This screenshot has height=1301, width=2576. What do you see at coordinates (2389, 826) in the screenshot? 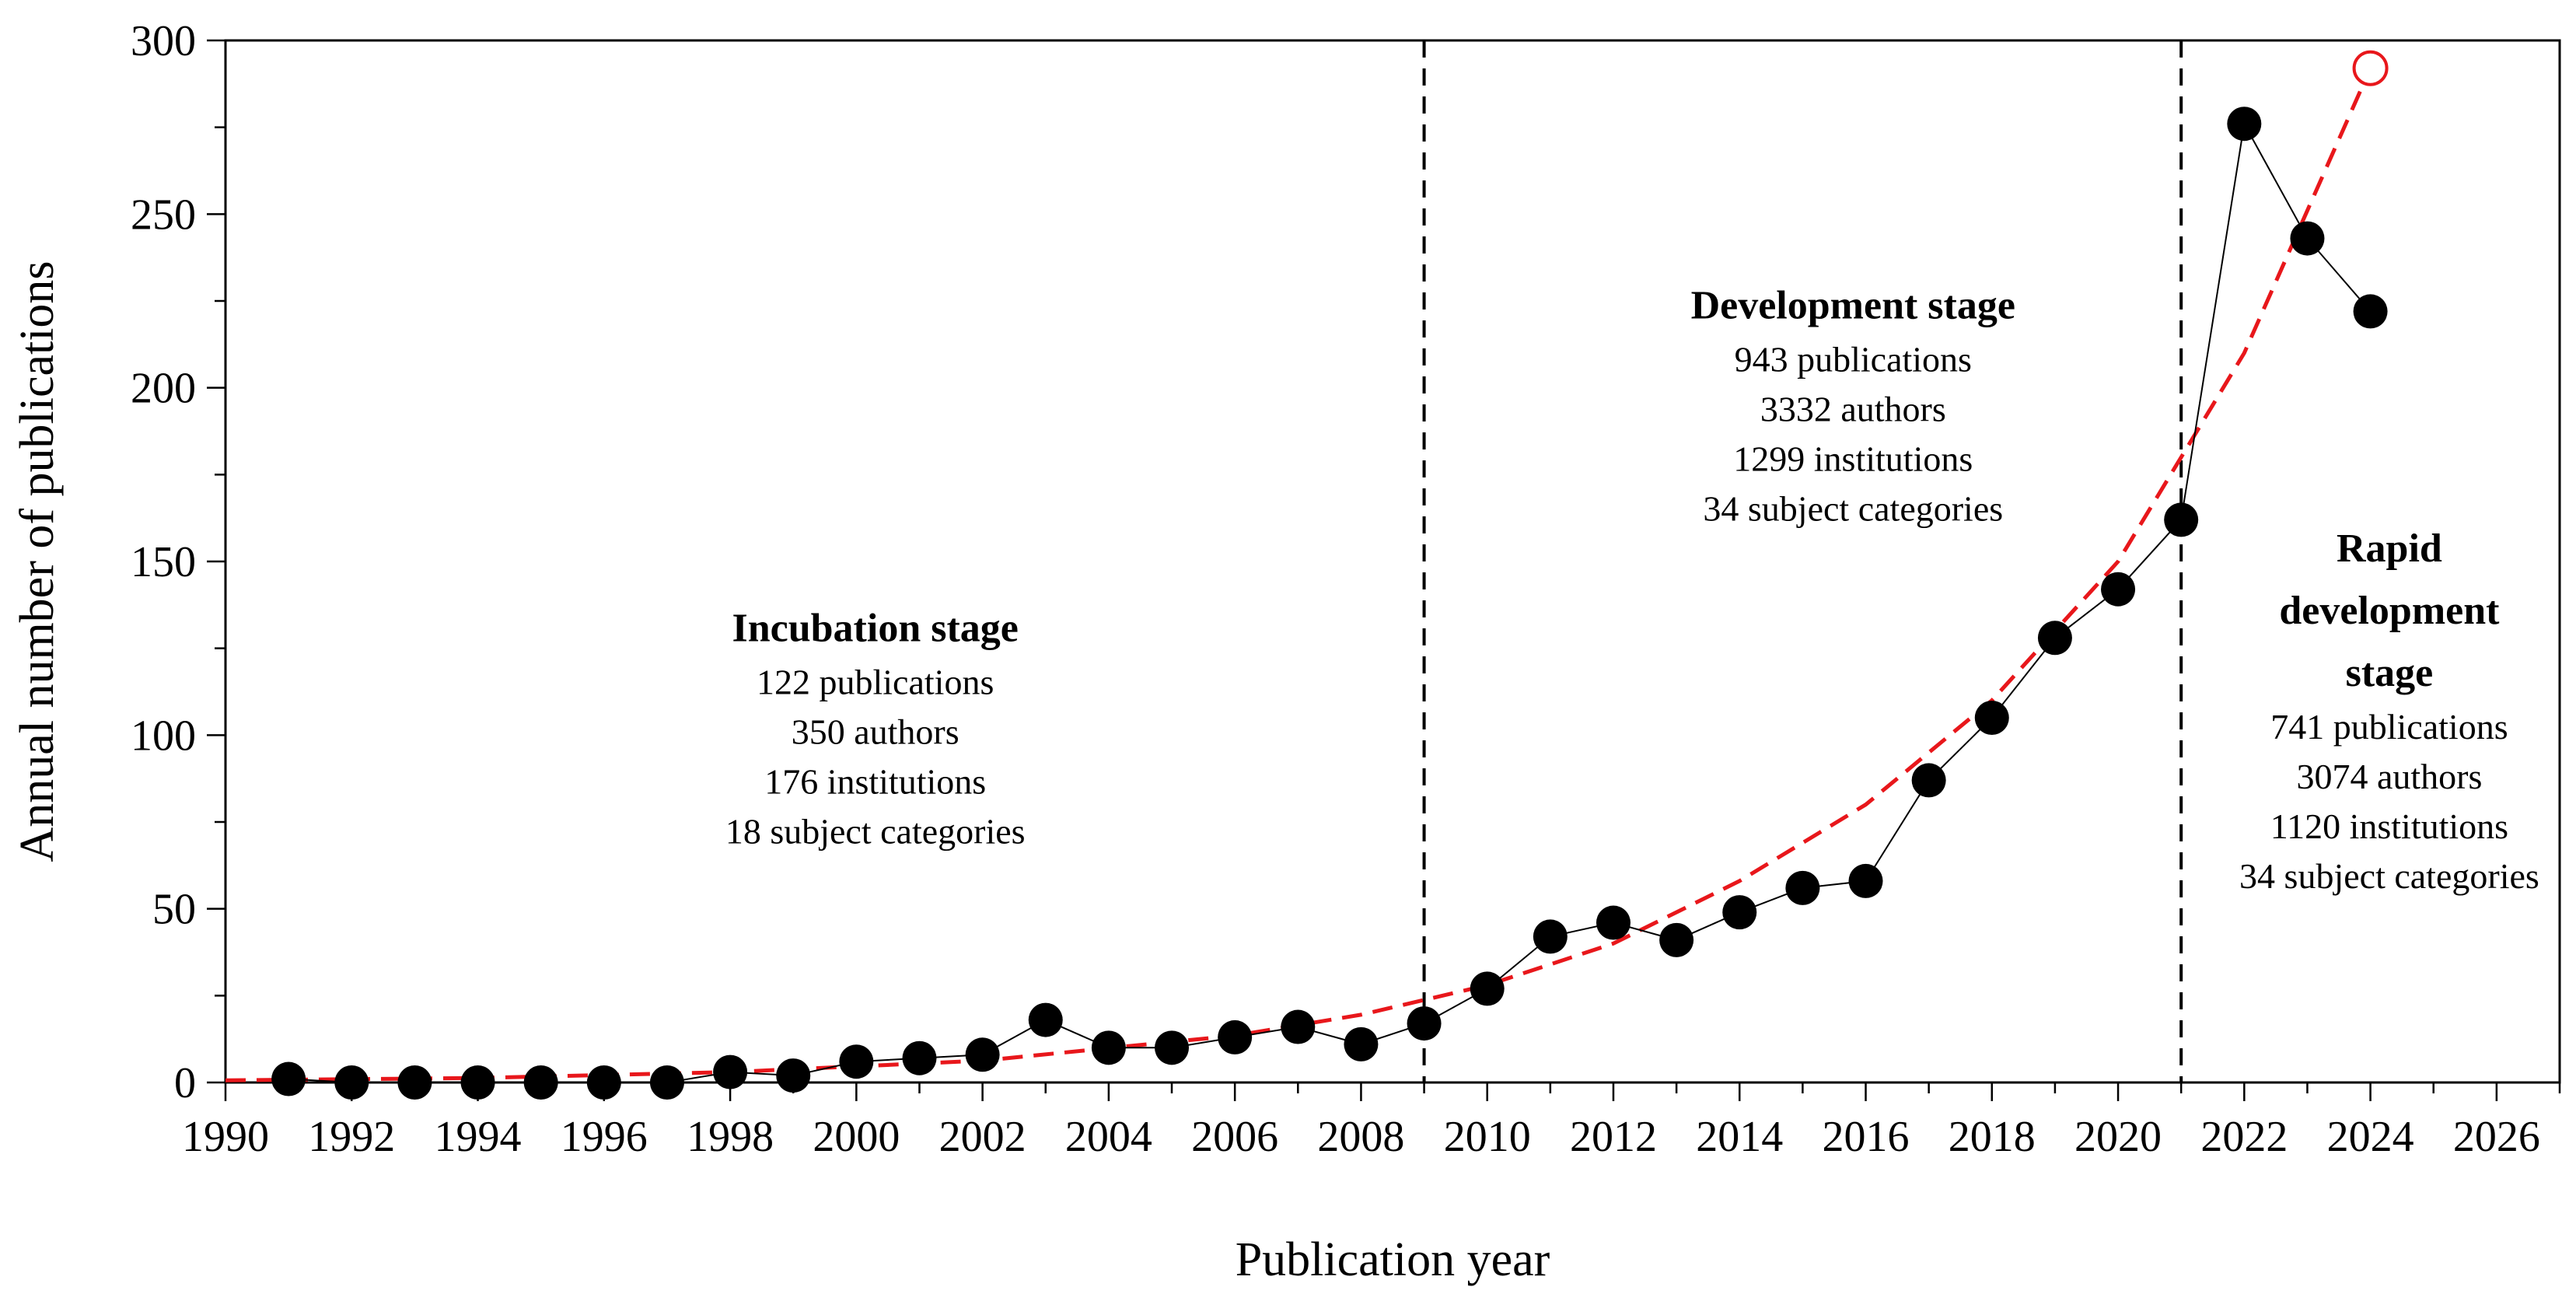
I see `stage-stat: 1120 institutions` at bounding box center [2389, 826].